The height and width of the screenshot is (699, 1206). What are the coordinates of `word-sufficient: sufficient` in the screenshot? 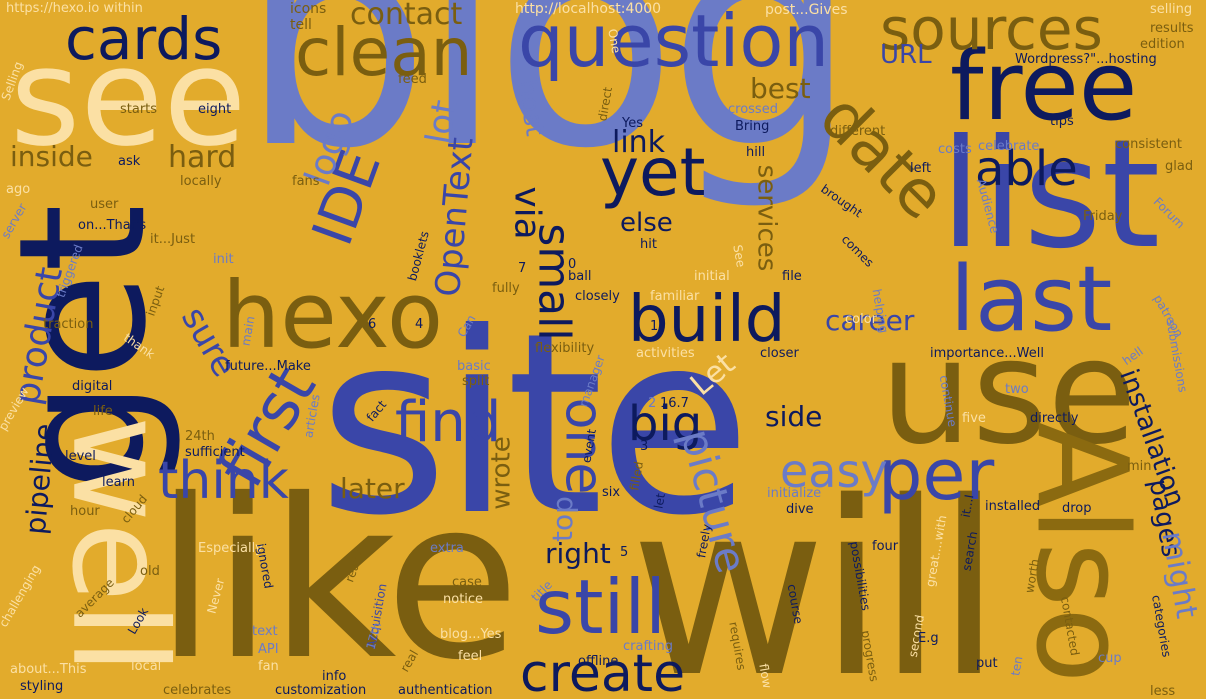 It's located at (215, 452).